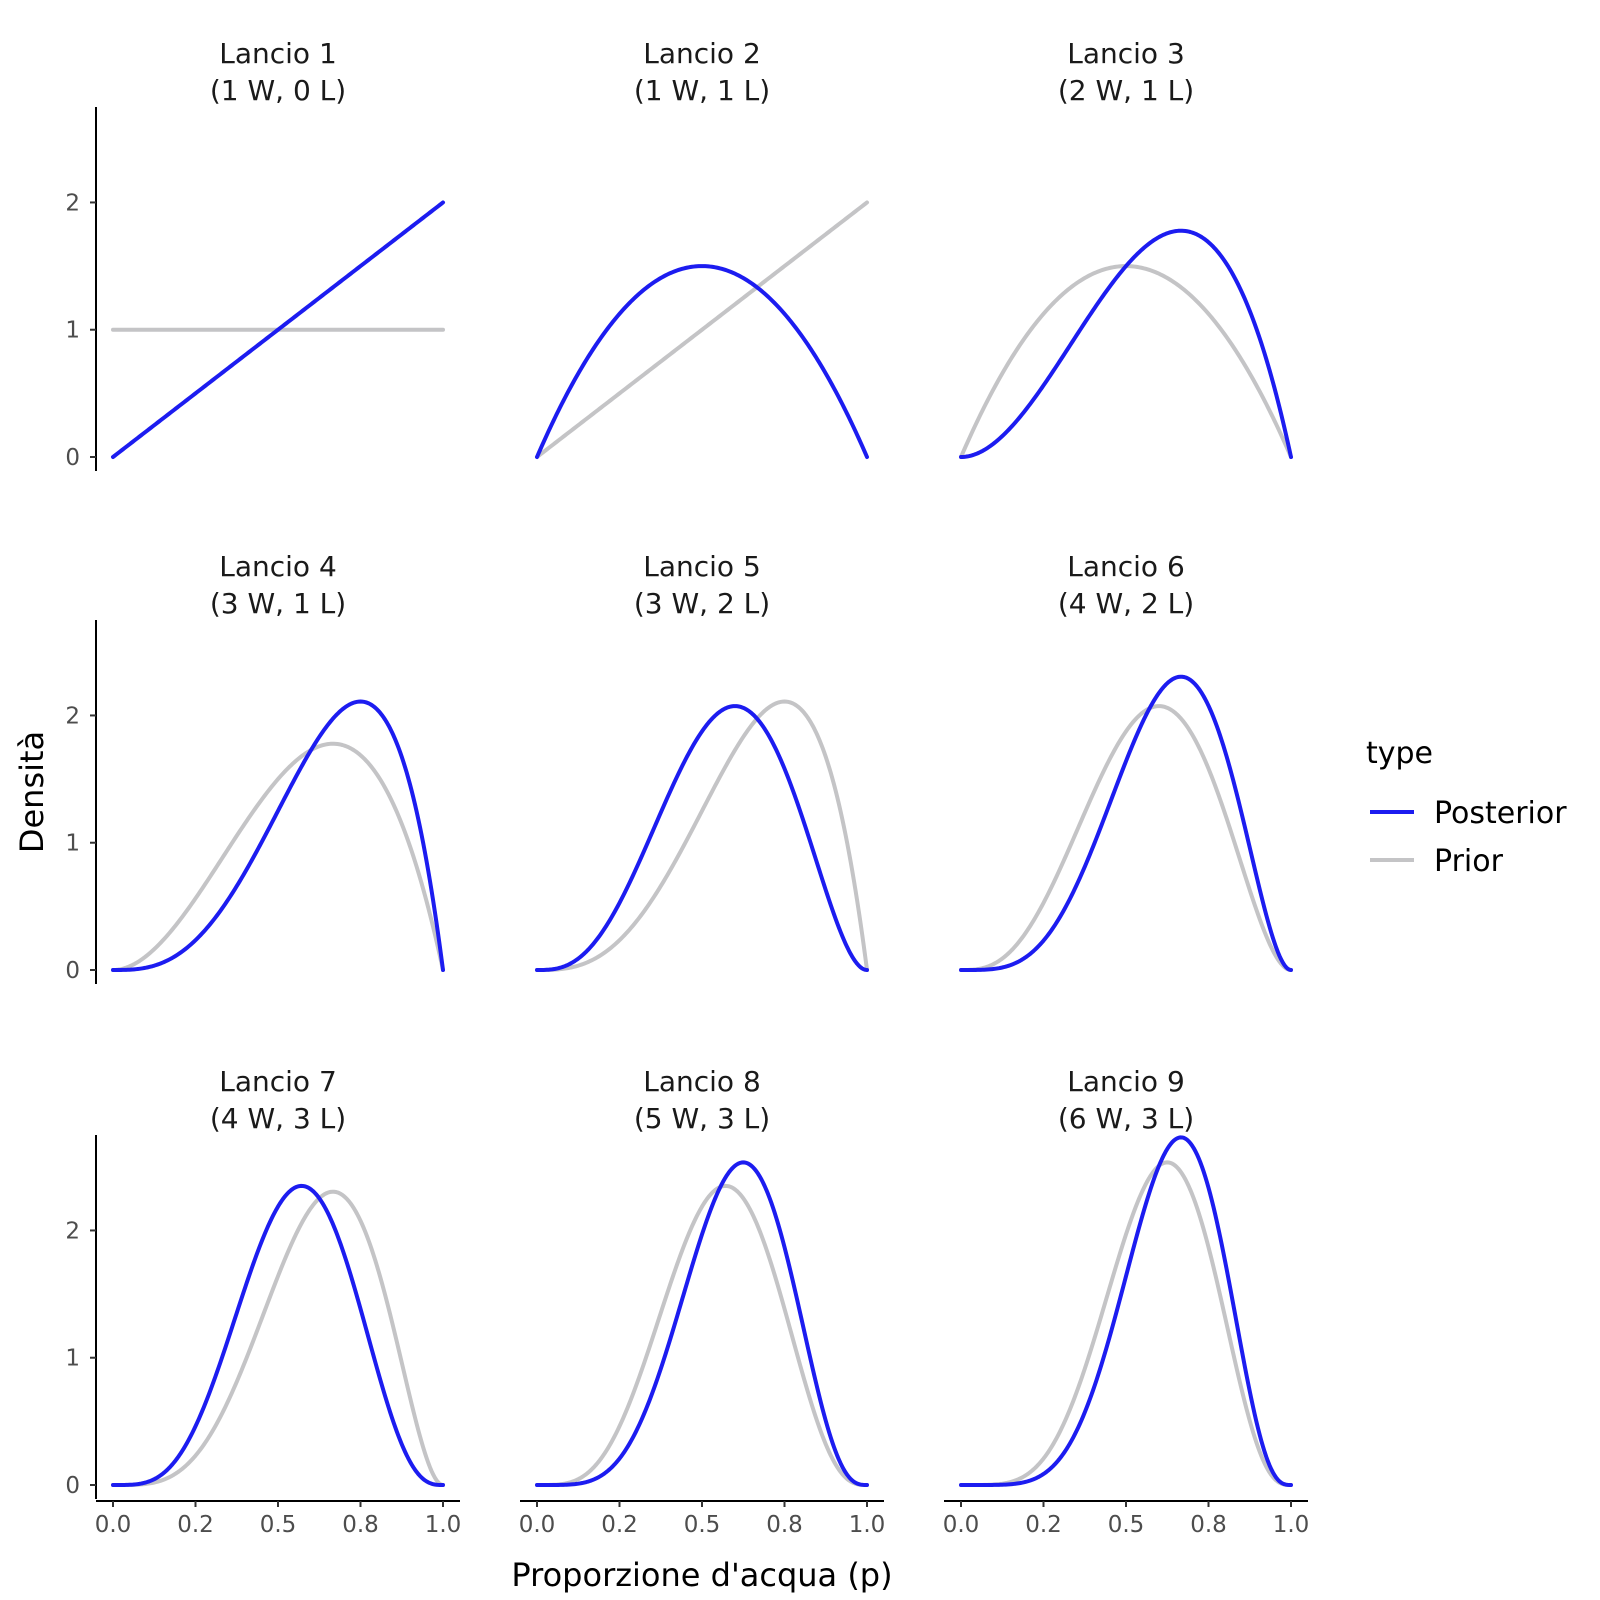 The height and width of the screenshot is (1600, 1600). What do you see at coordinates (360, 1525) in the screenshot?
I see `panel-7-x-tick-label-3: 0.8` at bounding box center [360, 1525].